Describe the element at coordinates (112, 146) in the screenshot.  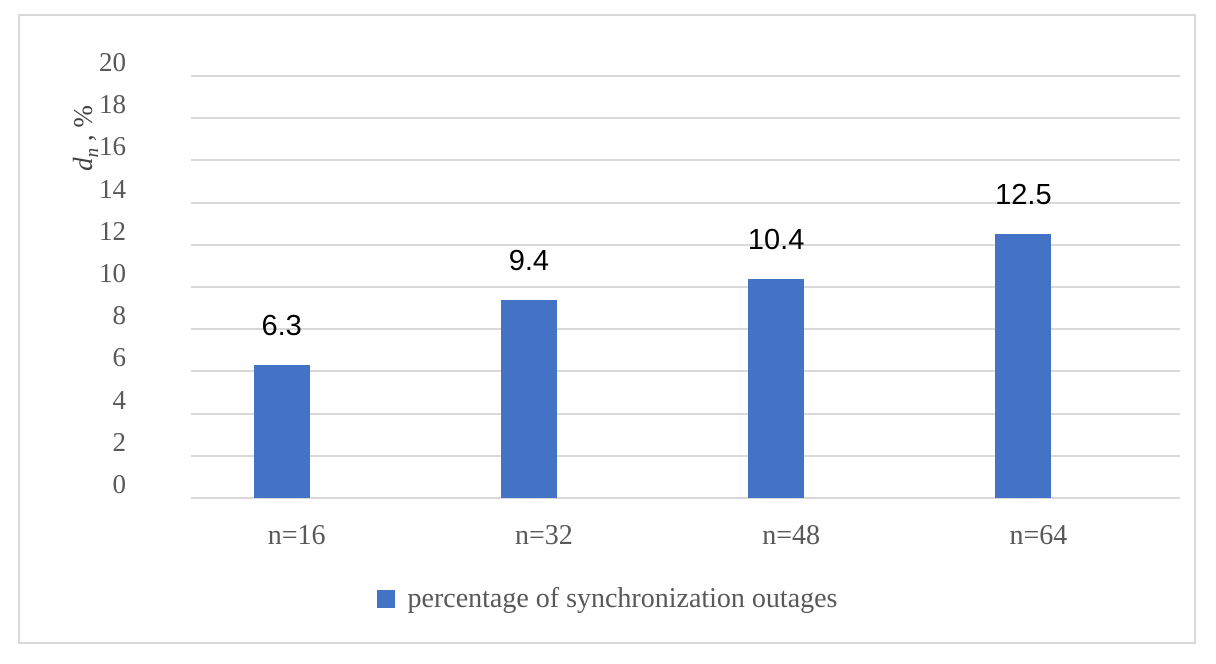
I see `y-tick-label: 16` at that location.